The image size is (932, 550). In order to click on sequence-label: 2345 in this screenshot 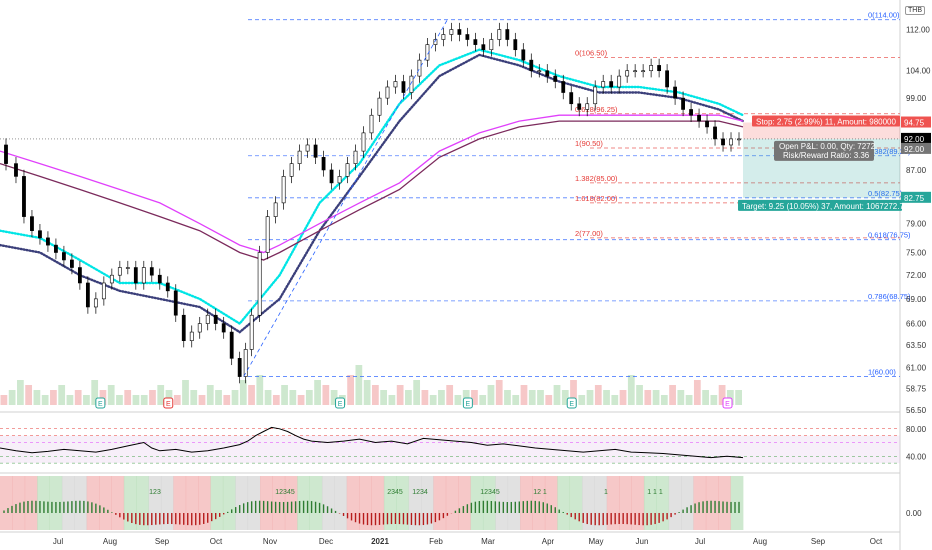, I will do `click(395, 492)`.